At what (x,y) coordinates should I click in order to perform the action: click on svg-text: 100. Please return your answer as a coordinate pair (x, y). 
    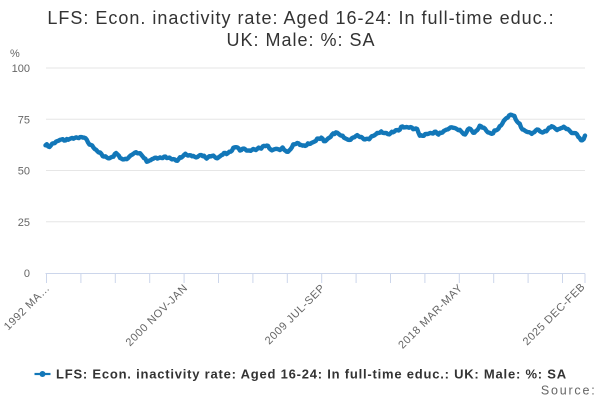
    Looking at the image, I should click on (21, 69).